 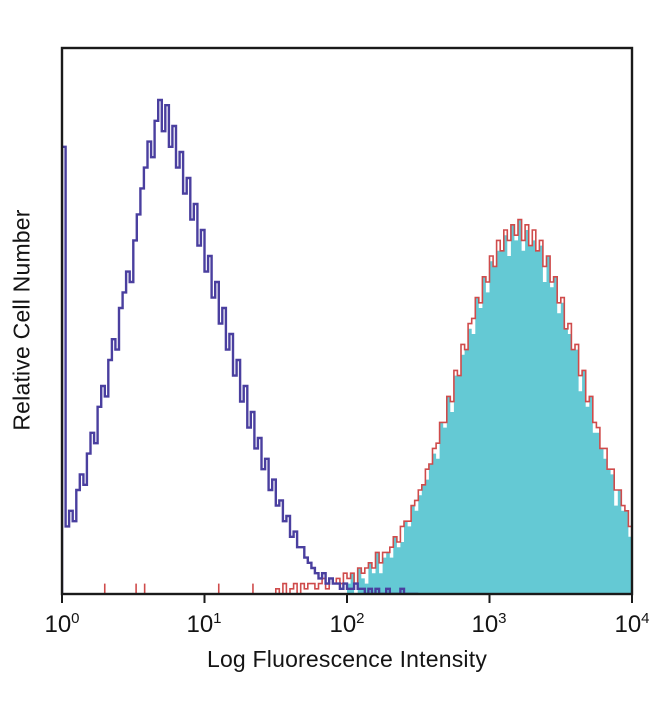 What do you see at coordinates (360, 618) in the screenshot?
I see `tick-exponent: 2` at bounding box center [360, 618].